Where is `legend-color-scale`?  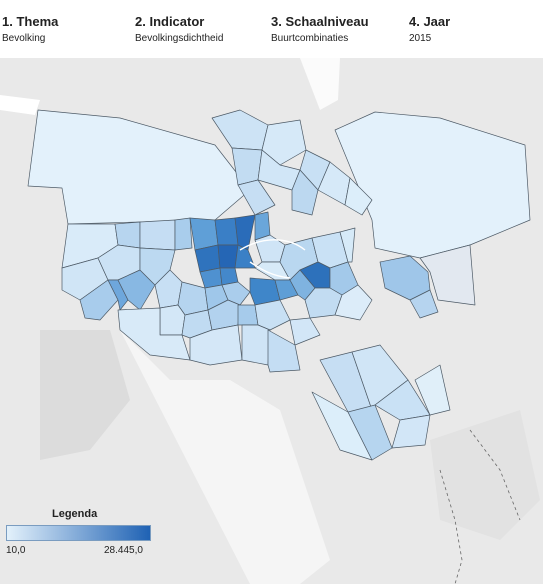
legend-color-scale is located at coordinates (78, 533).